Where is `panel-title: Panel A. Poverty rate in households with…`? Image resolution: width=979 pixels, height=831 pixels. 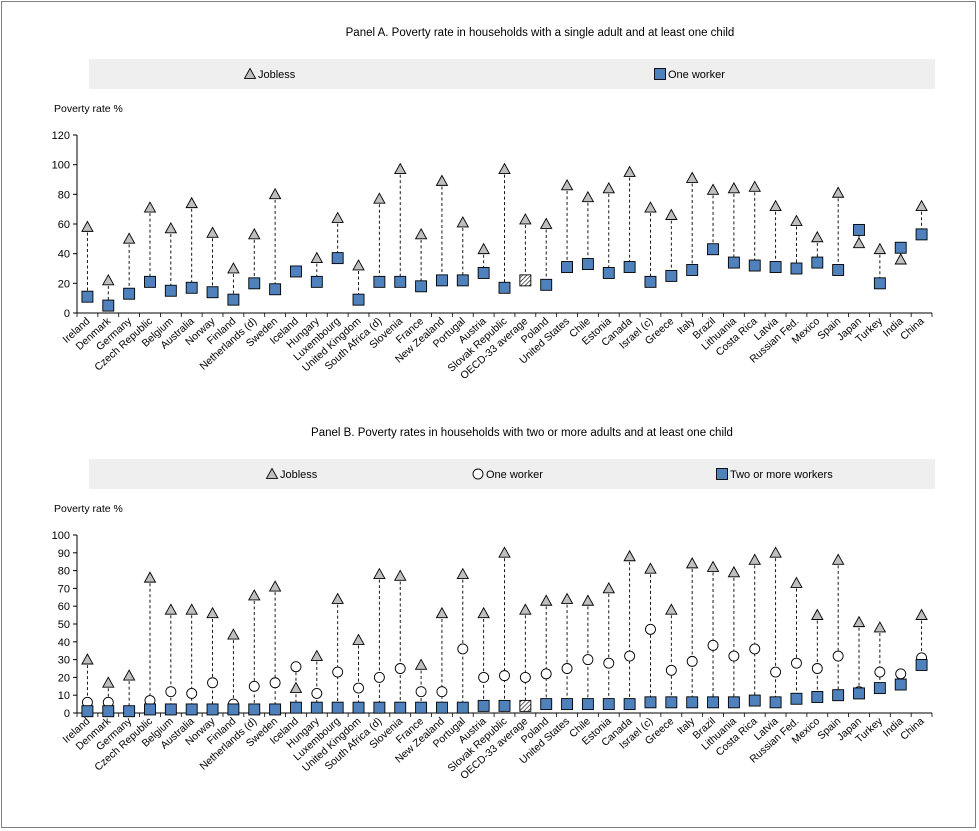
panel-title: Panel A. Poverty rate in households with… is located at coordinates (540, 33).